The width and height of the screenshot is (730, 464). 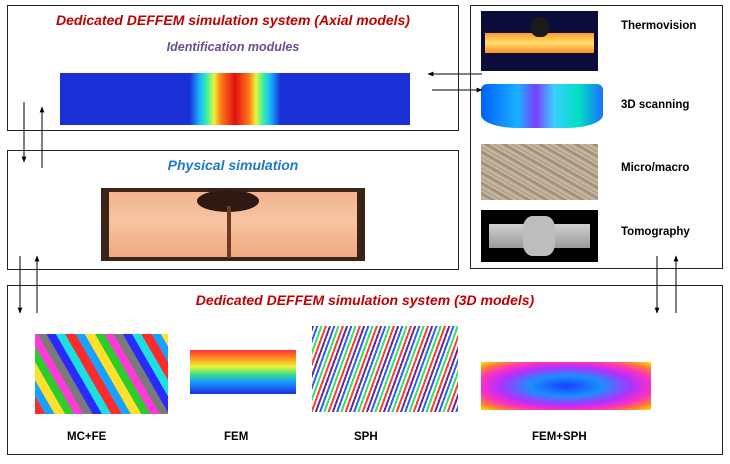 I want to click on micro-macro-image, so click(x=539, y=172).